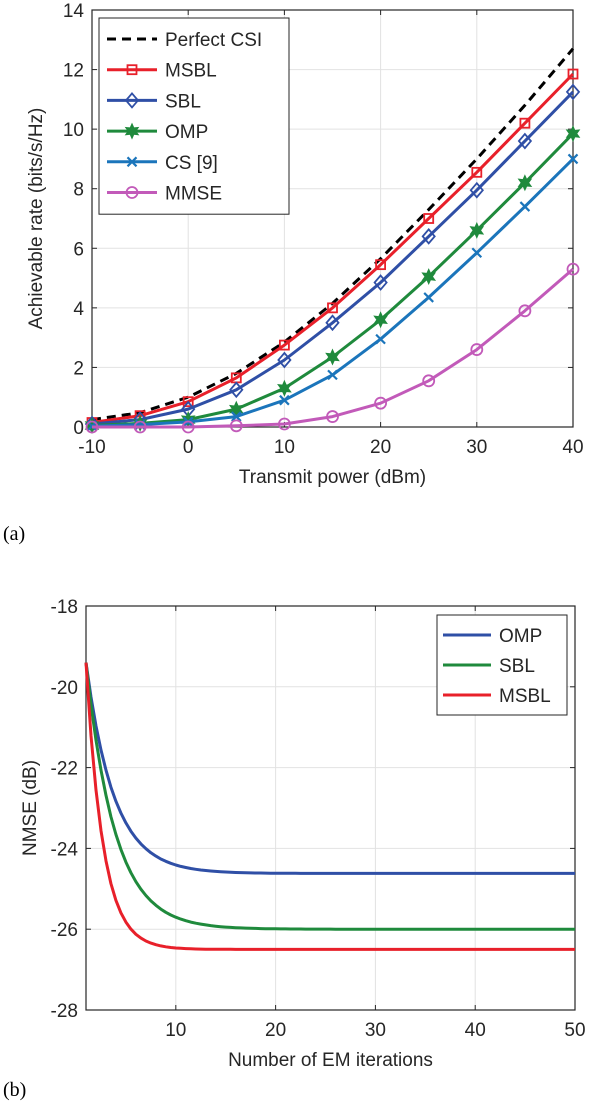  I want to click on legend: OMP SBL MSBL, so click(502, 665).